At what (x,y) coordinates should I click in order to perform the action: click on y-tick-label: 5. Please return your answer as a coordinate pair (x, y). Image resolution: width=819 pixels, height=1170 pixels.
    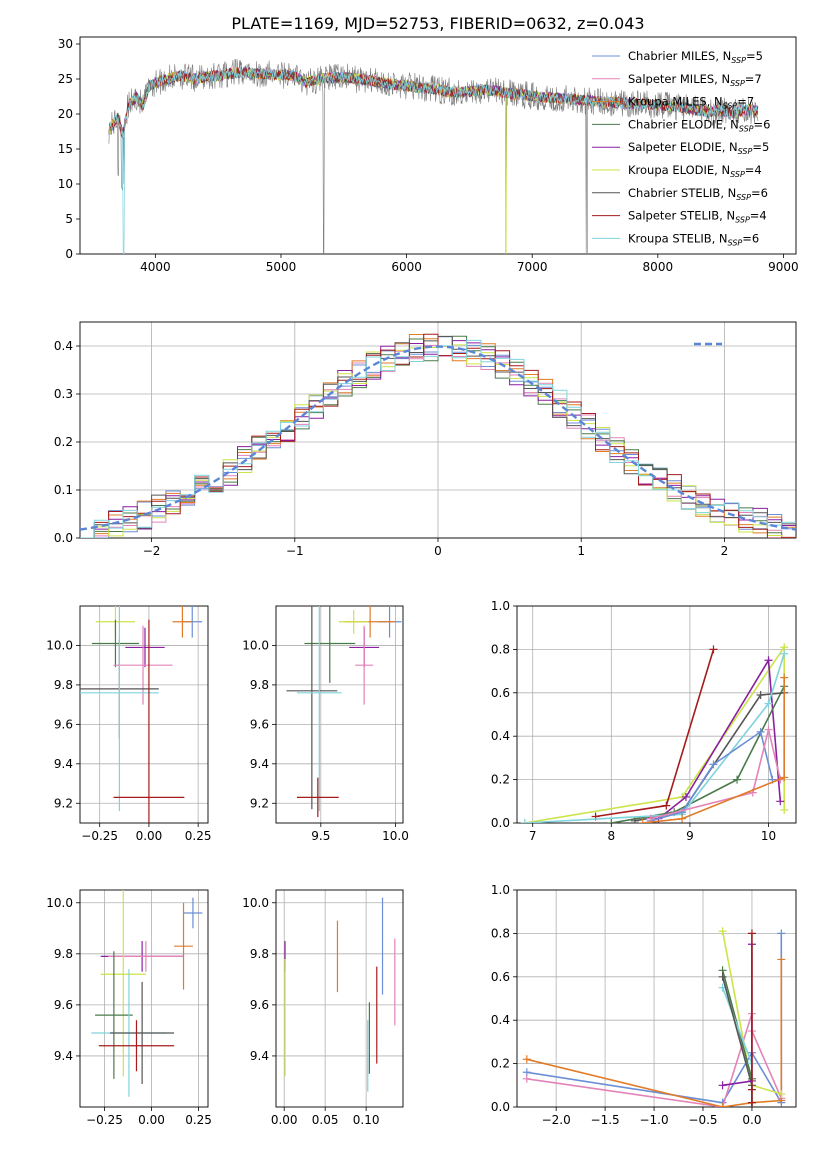
    Looking at the image, I should click on (69, 219).